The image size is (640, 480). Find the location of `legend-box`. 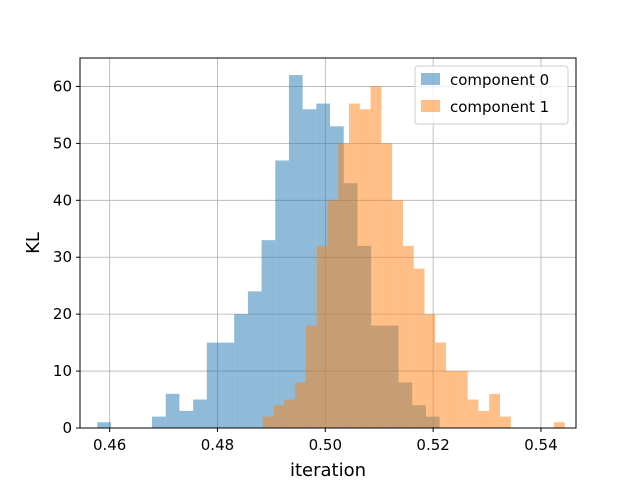

legend-box is located at coordinates (491, 95).